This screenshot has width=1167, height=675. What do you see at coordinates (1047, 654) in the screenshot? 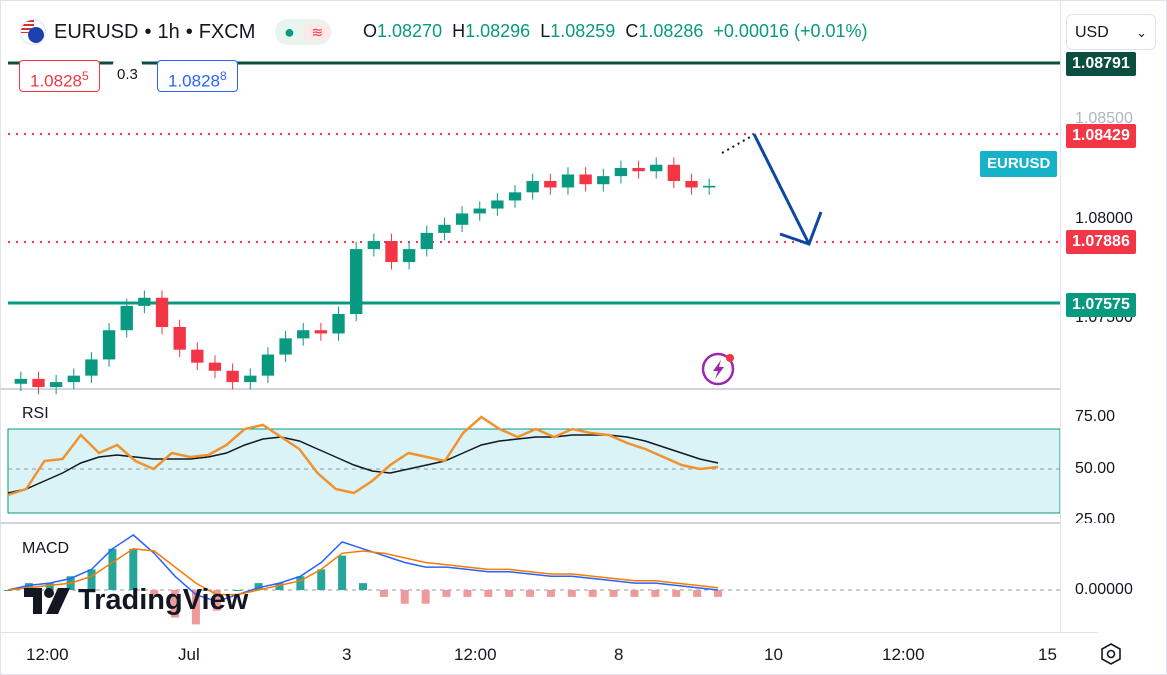
I see `time-tick: 15` at bounding box center [1047, 654].